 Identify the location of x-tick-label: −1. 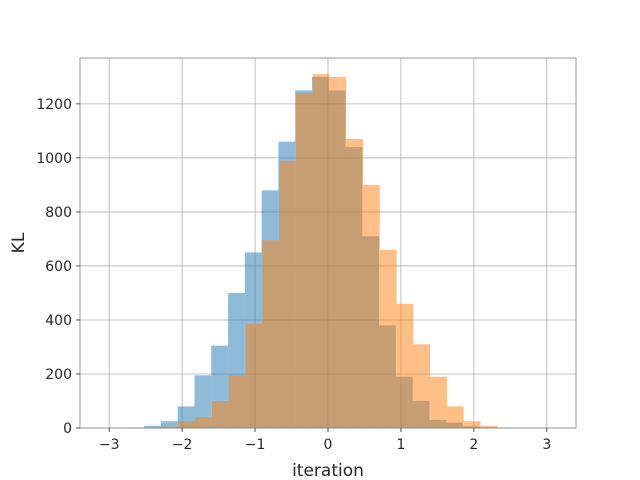
(255, 445).